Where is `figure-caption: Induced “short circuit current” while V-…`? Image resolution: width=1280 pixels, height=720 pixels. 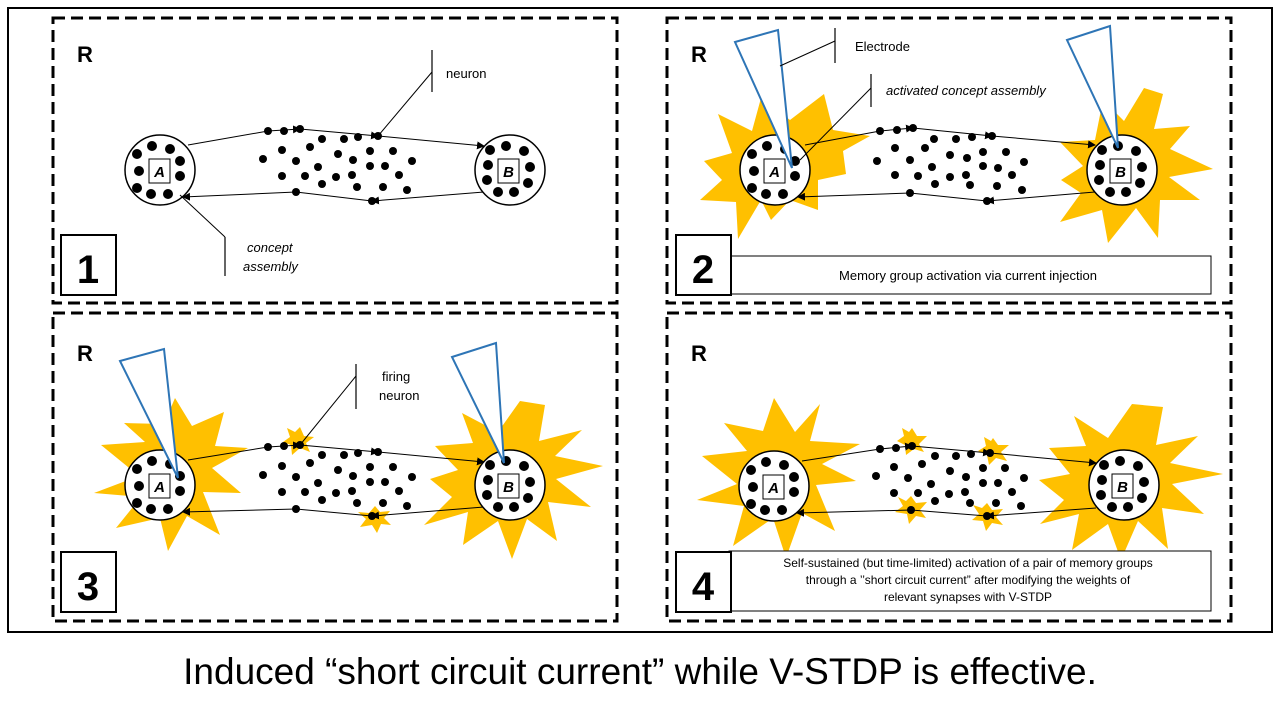
figure-caption: Induced “short circuit current” while V-… is located at coordinates (640, 671).